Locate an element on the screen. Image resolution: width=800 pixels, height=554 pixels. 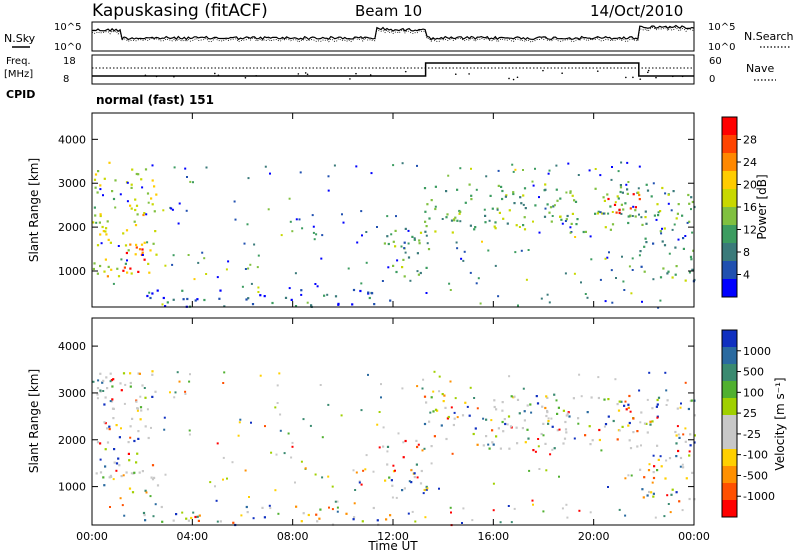
noise-search-trace is located at coordinates (393, 34).